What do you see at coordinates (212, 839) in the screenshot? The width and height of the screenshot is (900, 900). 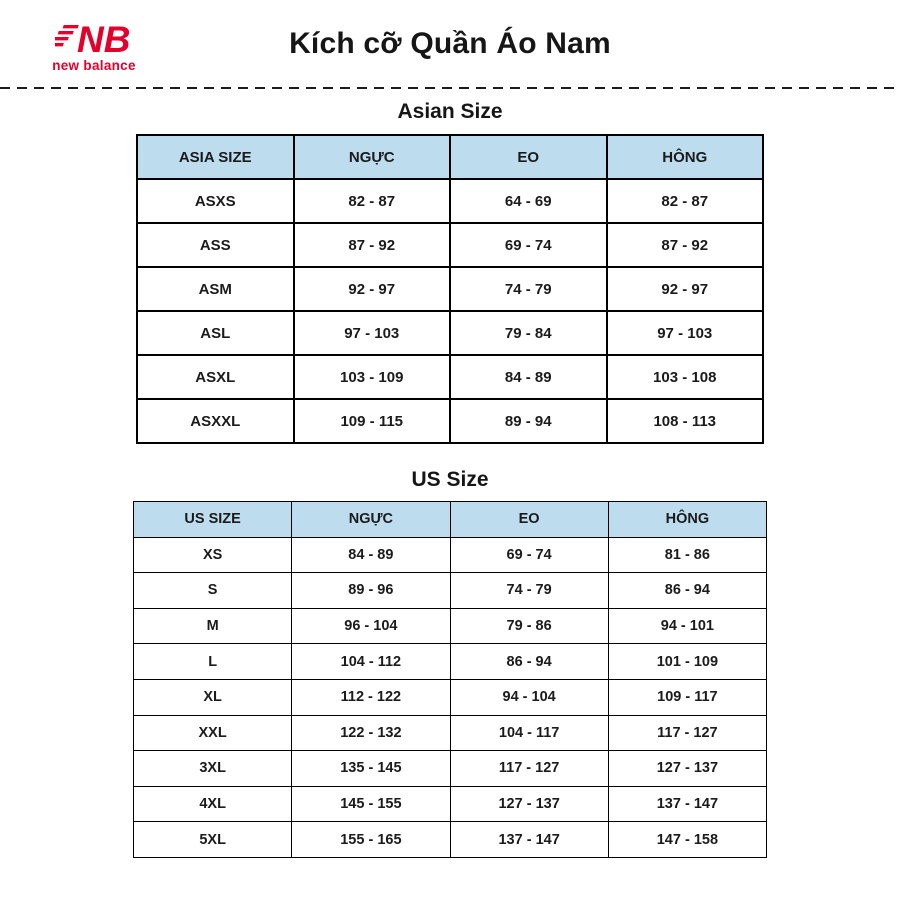 I see `table-cell: 5XL` at bounding box center [212, 839].